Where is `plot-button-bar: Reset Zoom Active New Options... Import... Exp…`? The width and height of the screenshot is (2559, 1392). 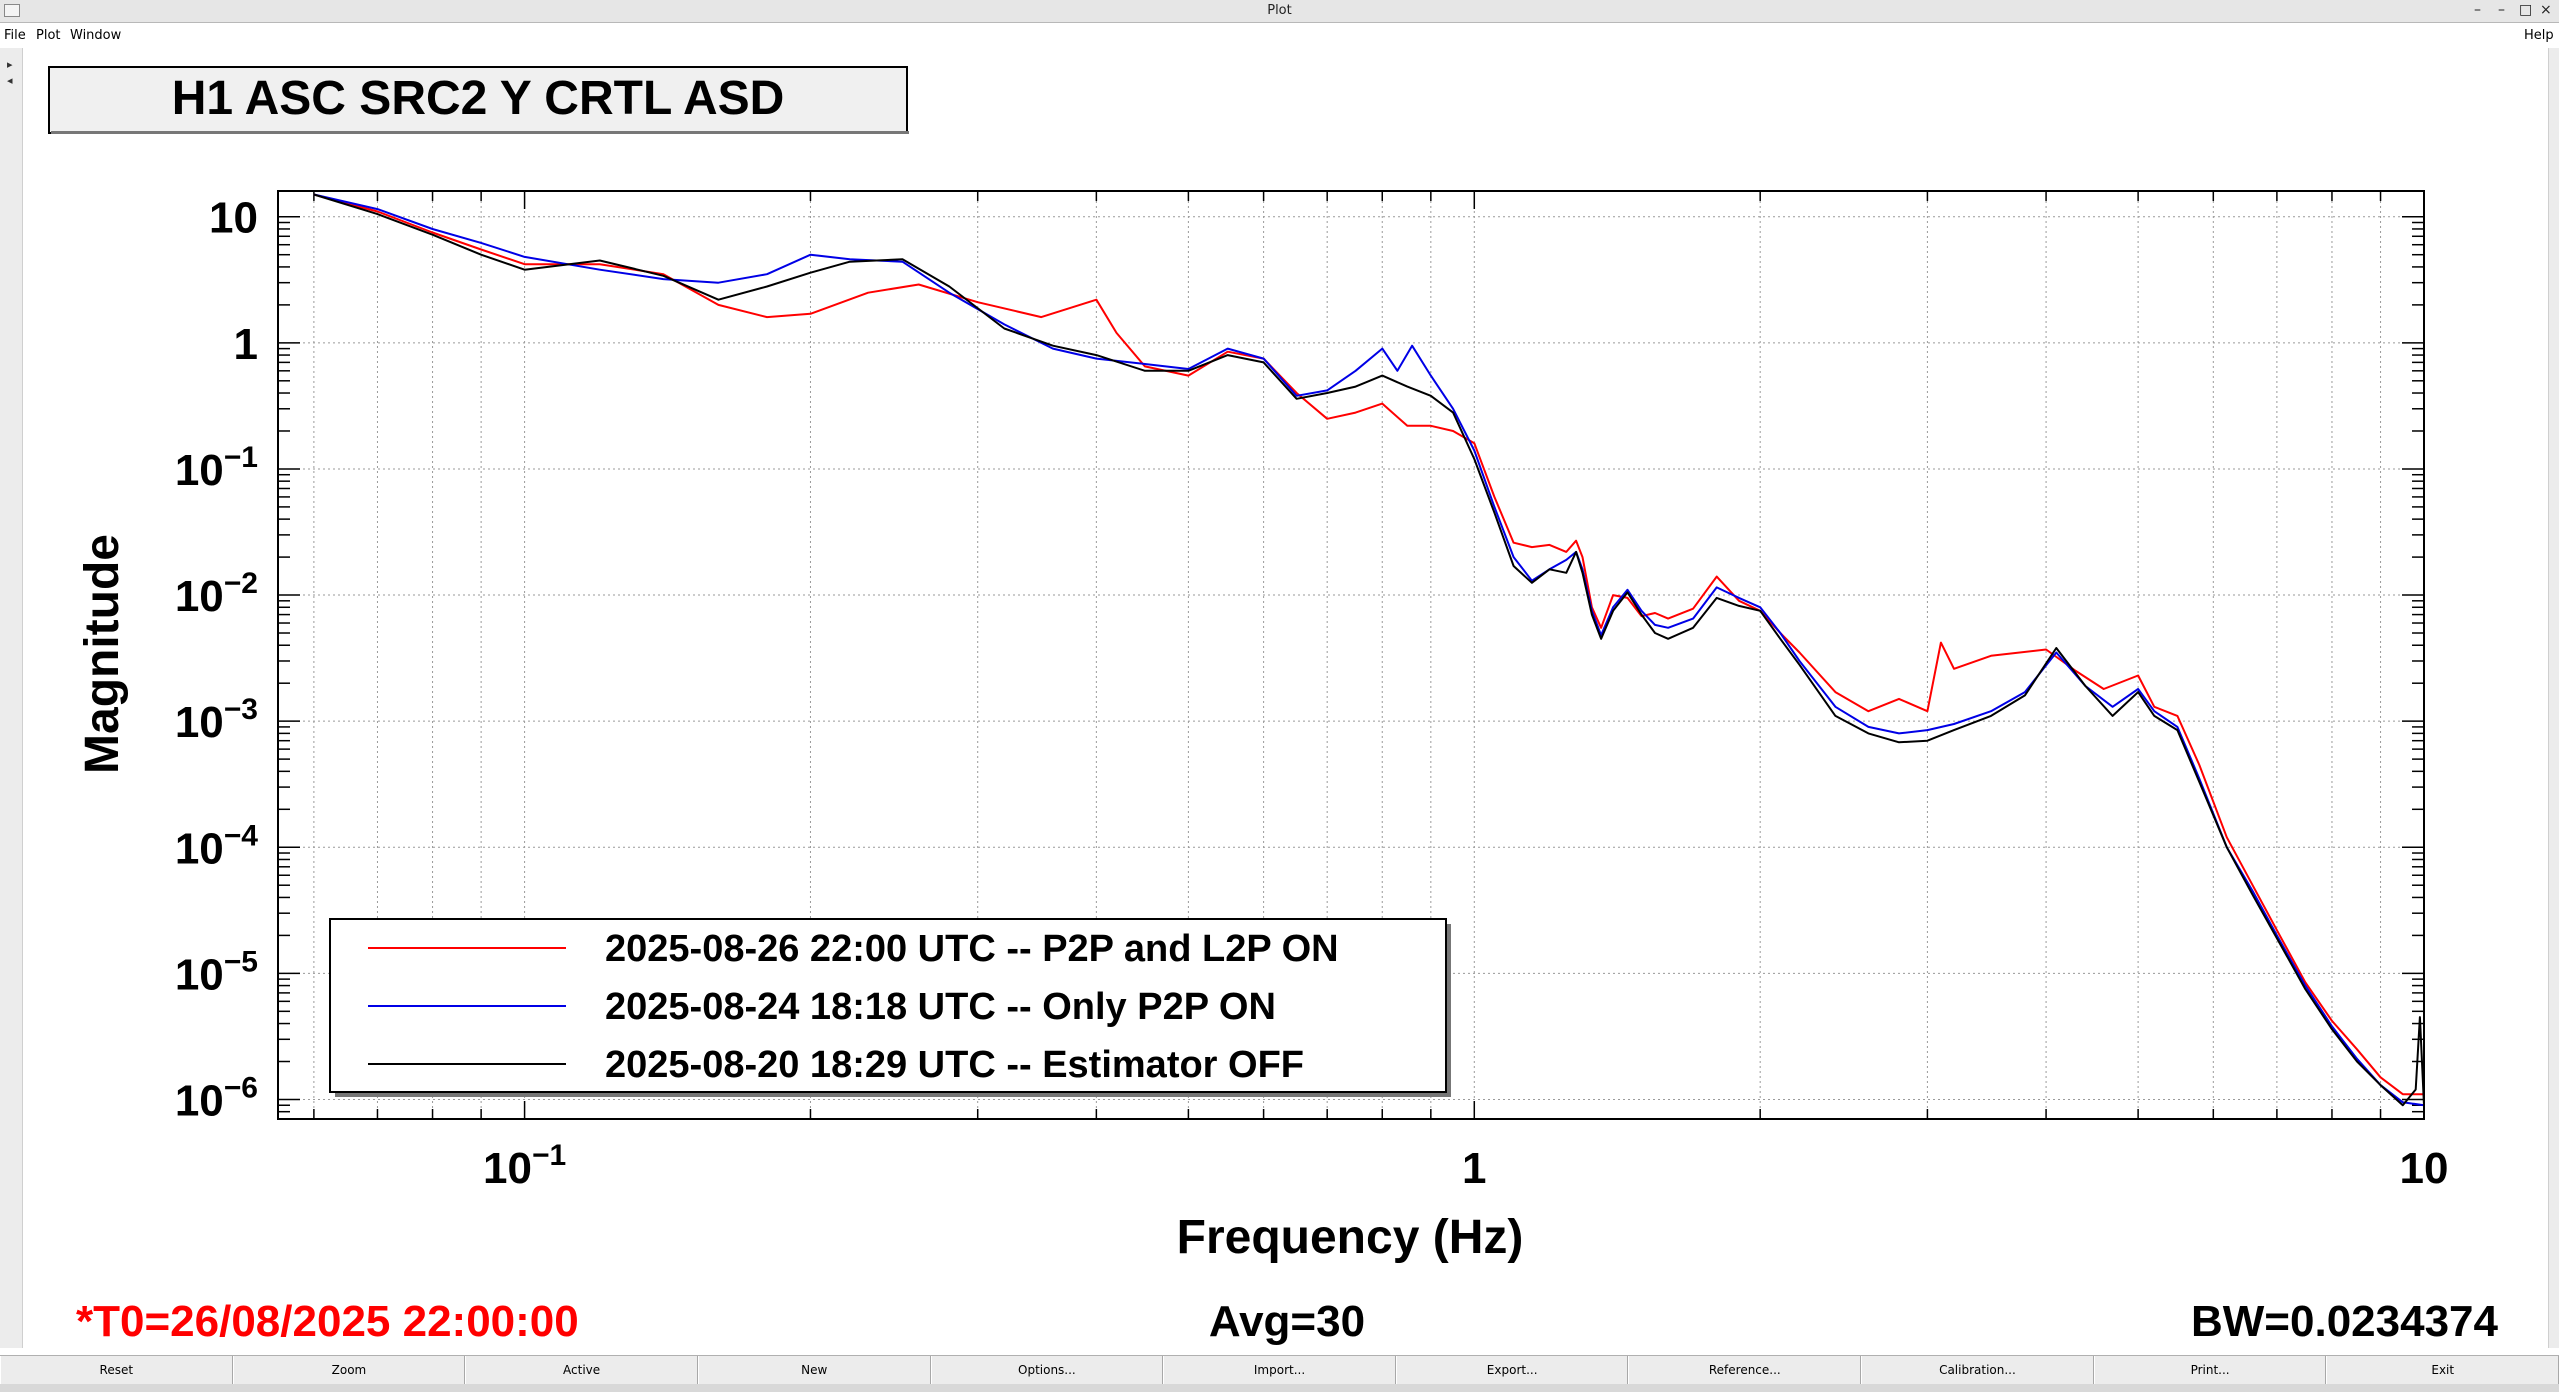
plot-button-bar: Reset Zoom Active New Options... Import... Exp… is located at coordinates (1279, 1369).